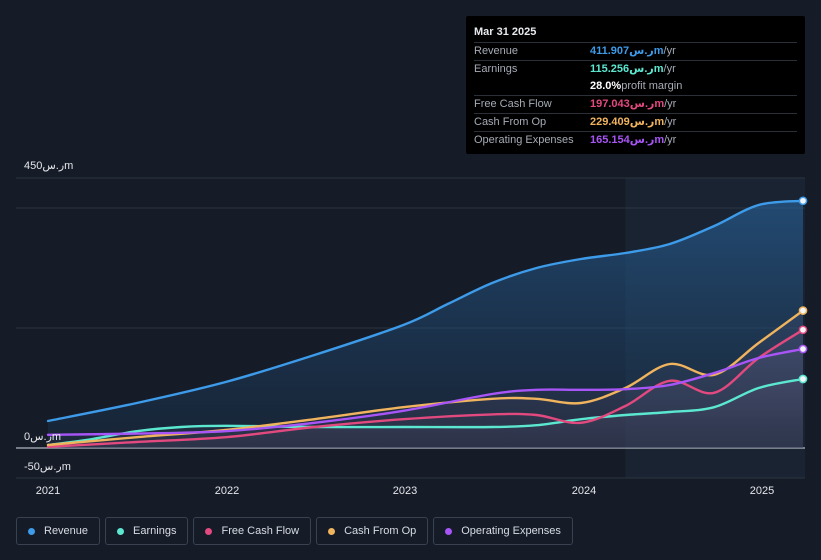 This screenshot has height=560, width=821. I want to click on x-tick-label-2025: 2025, so click(762, 491).